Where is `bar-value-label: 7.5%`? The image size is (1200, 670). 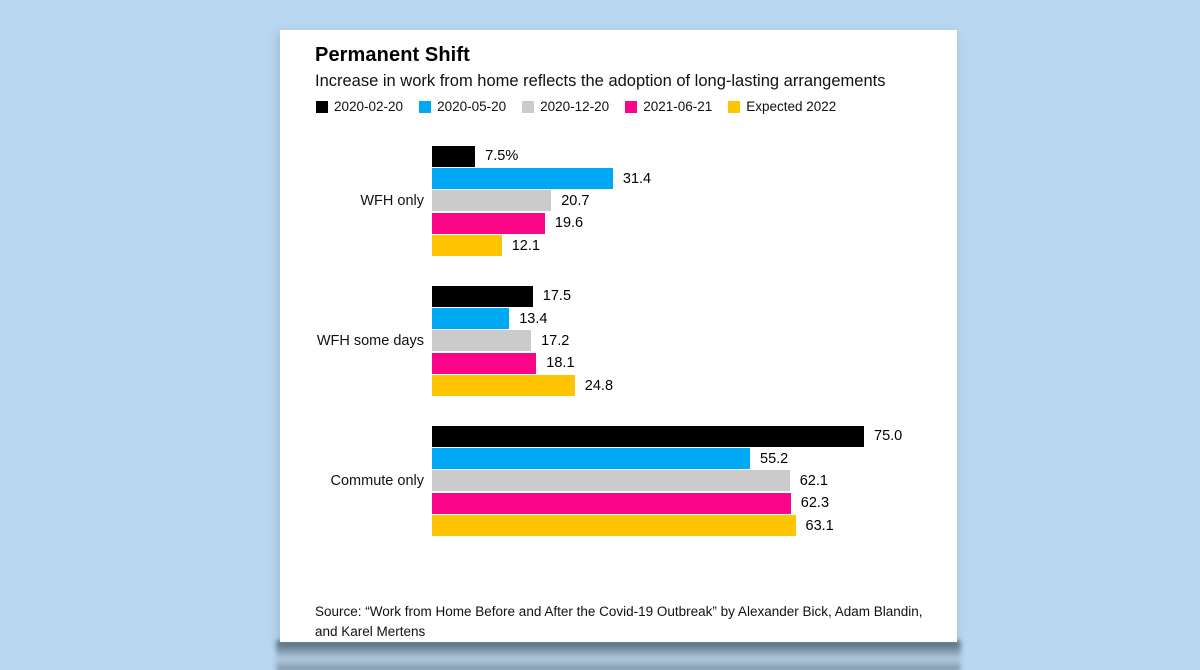 bar-value-label: 7.5% is located at coordinates (502, 156).